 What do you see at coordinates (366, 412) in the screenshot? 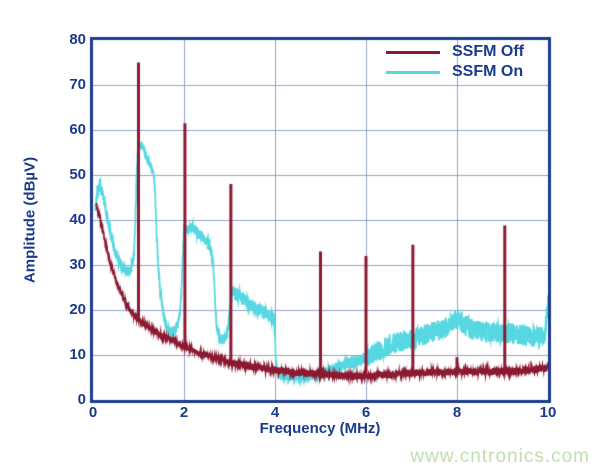
I see `x-tick-label: 6` at bounding box center [366, 412].